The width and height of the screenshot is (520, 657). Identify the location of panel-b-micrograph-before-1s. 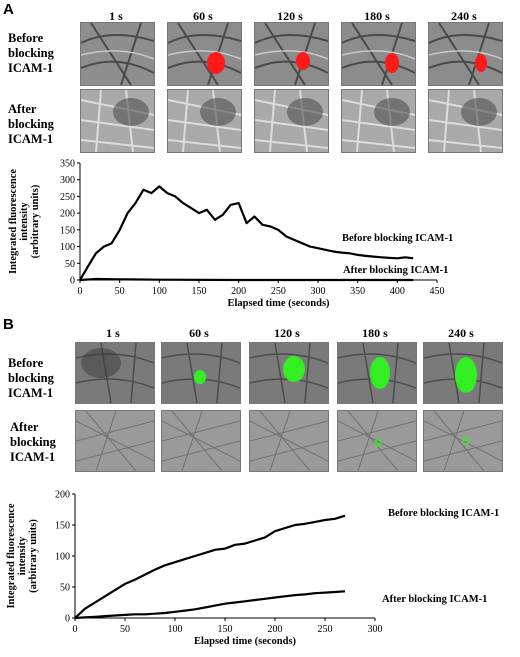
(115, 373).